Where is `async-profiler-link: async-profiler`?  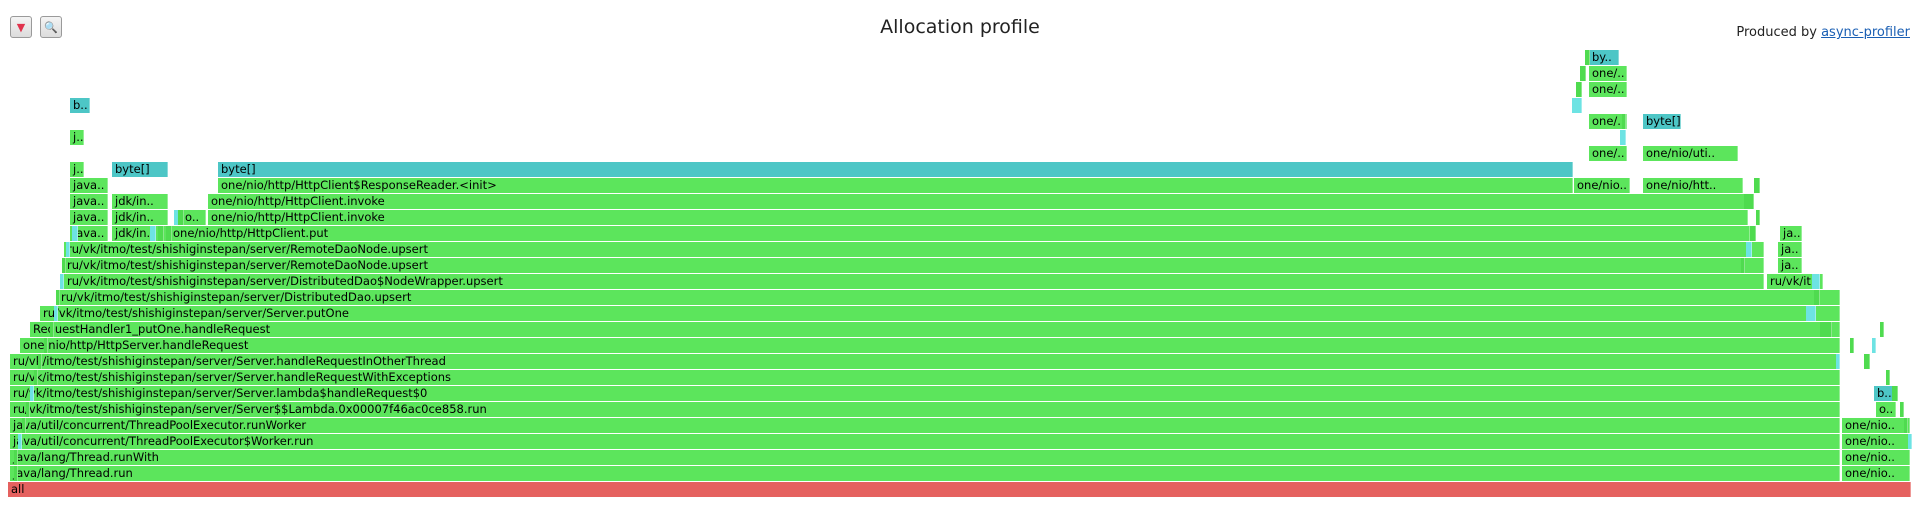 async-profiler-link: async-profiler is located at coordinates (1865, 32).